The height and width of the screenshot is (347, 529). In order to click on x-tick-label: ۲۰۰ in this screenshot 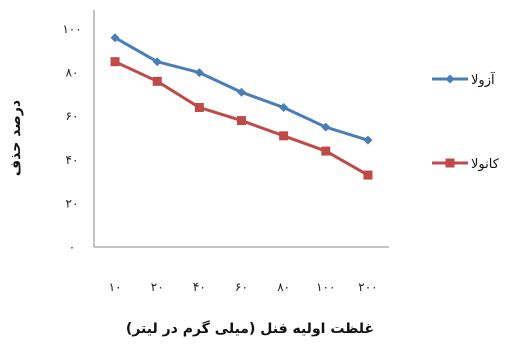, I will do `click(367, 287)`.